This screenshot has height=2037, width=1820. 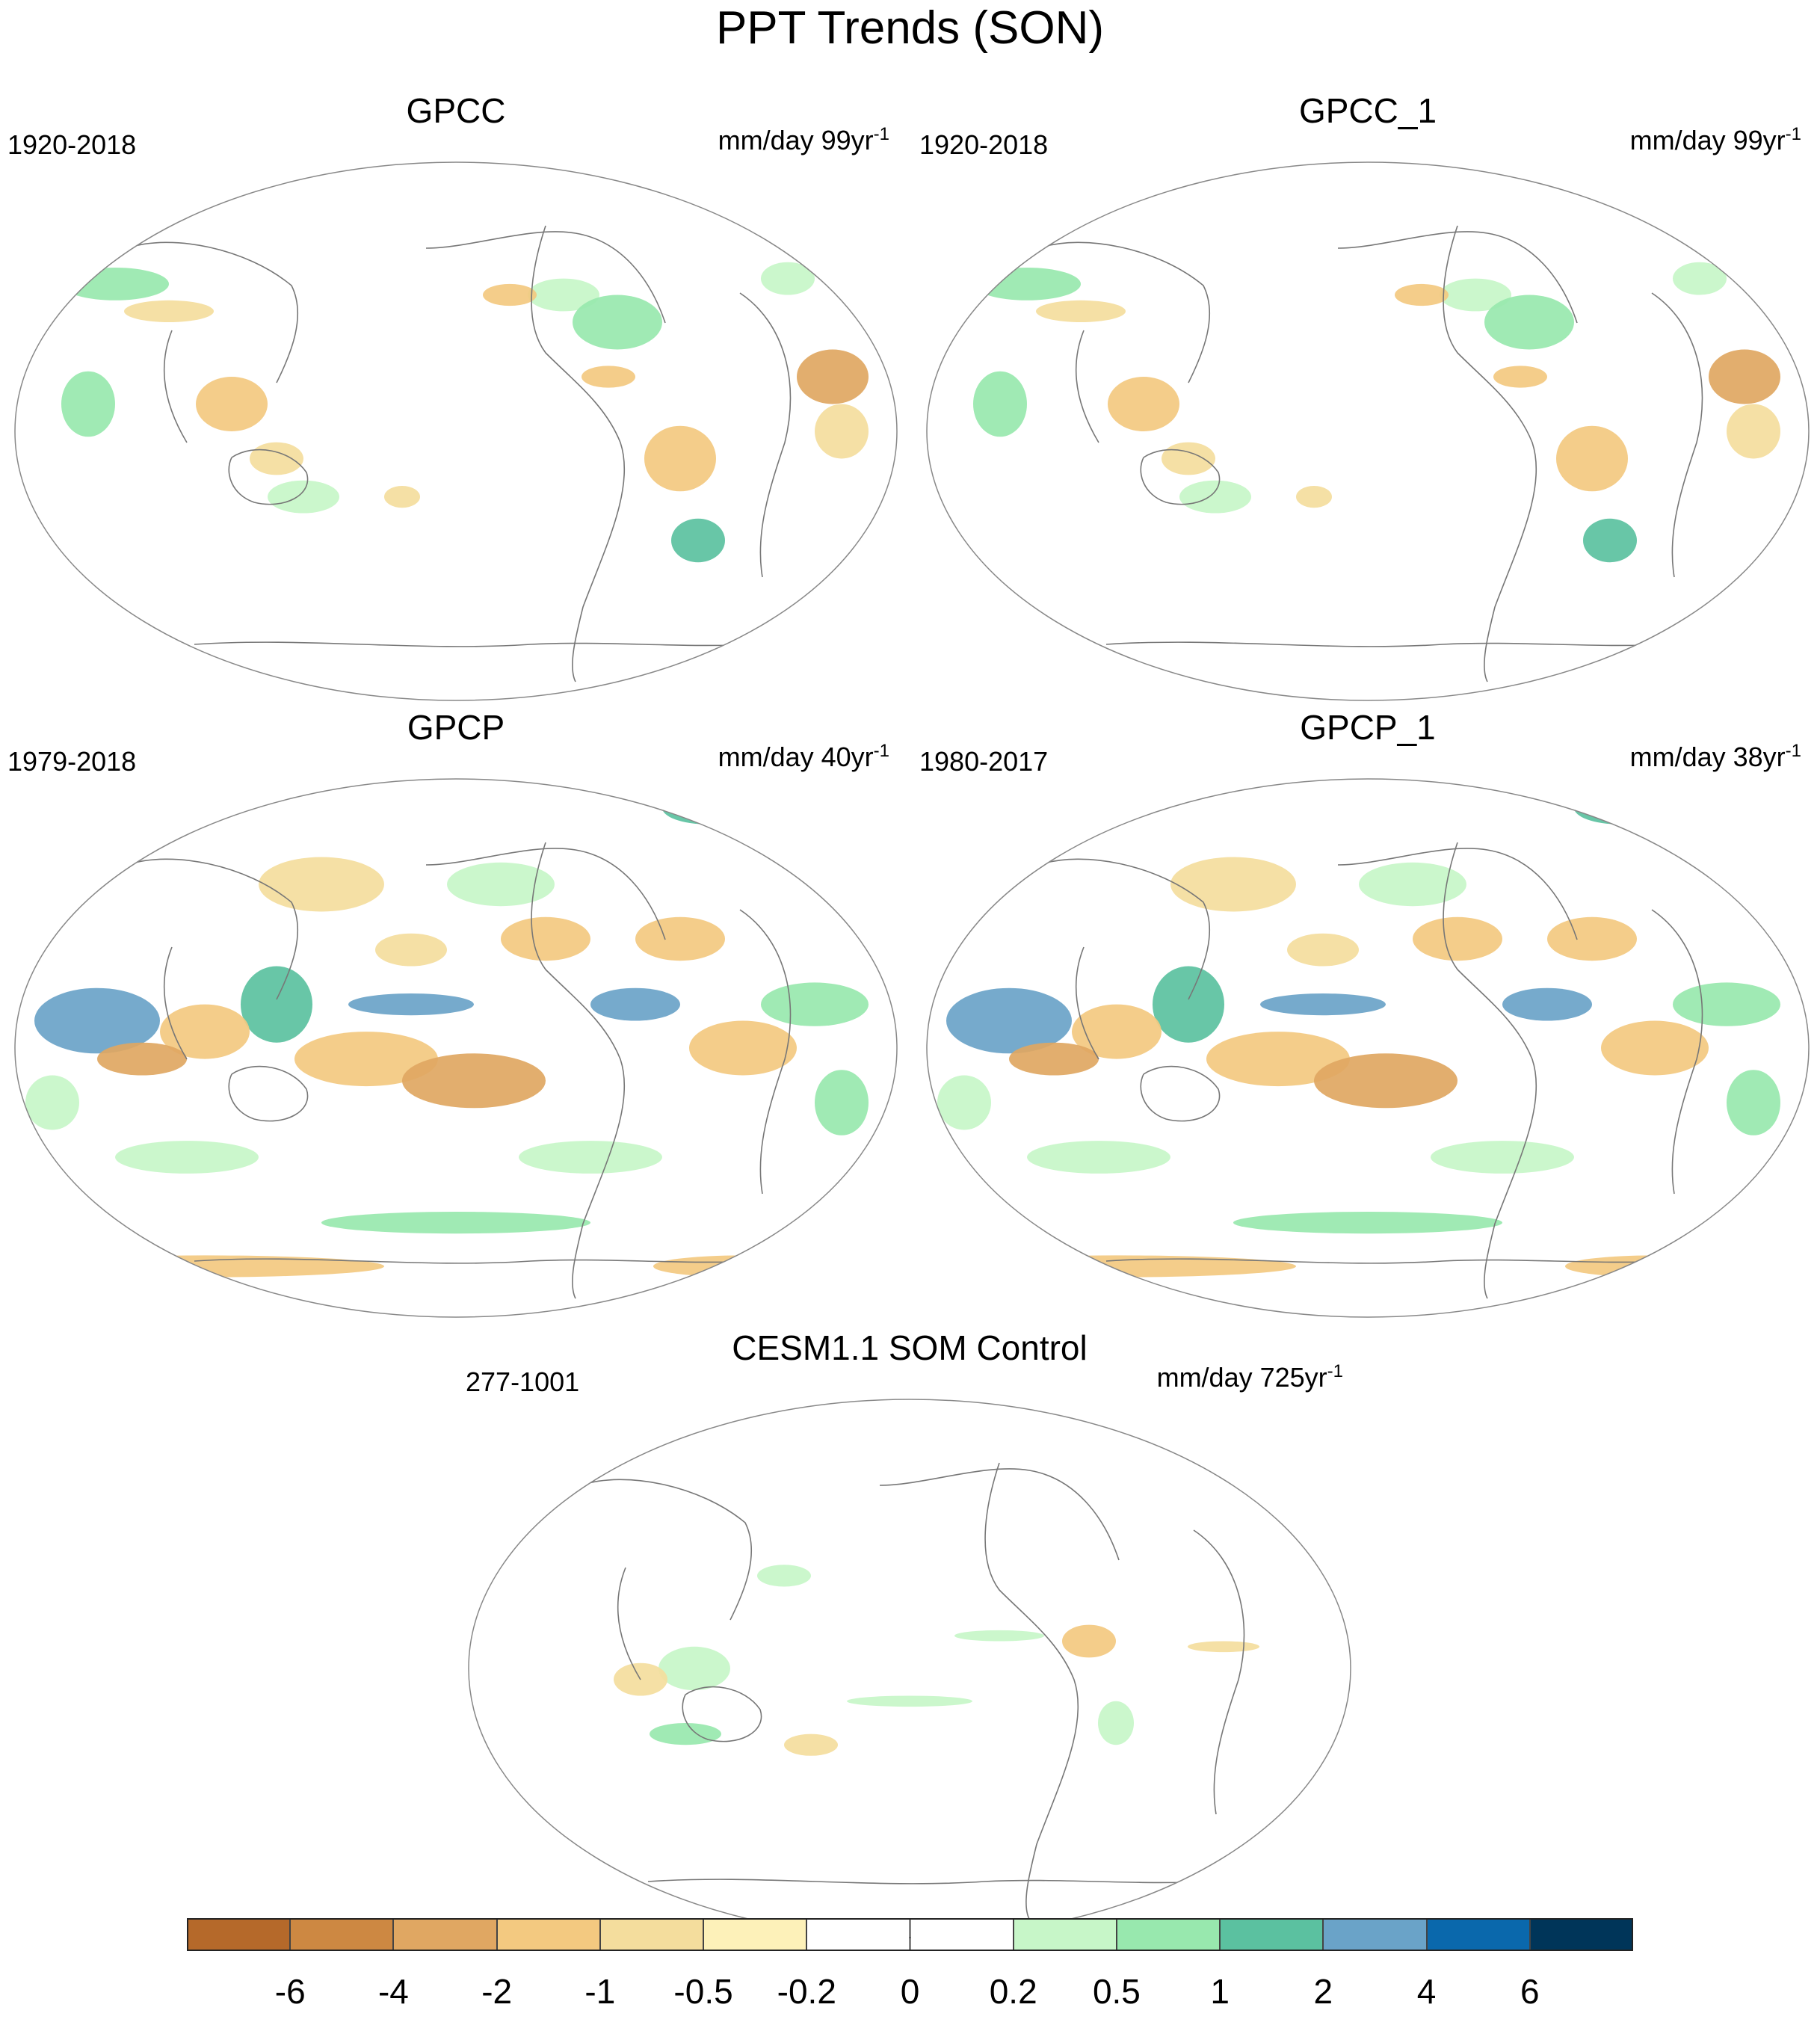 I want to click on map-panel-gpcc-1: GPCC_1 1920-2018 mm/day 99yr-1, so click(x=1367, y=396).